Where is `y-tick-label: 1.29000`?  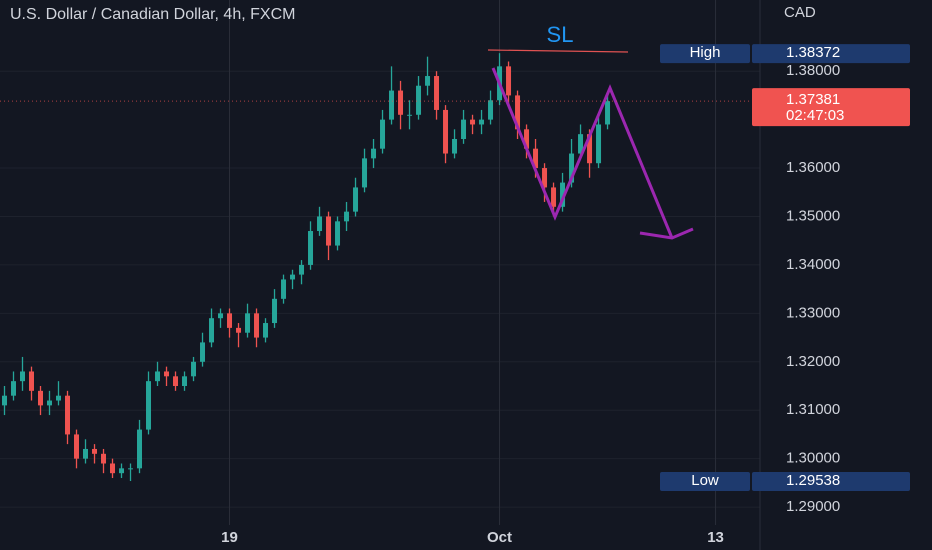 y-tick-label: 1.29000 is located at coordinates (813, 506).